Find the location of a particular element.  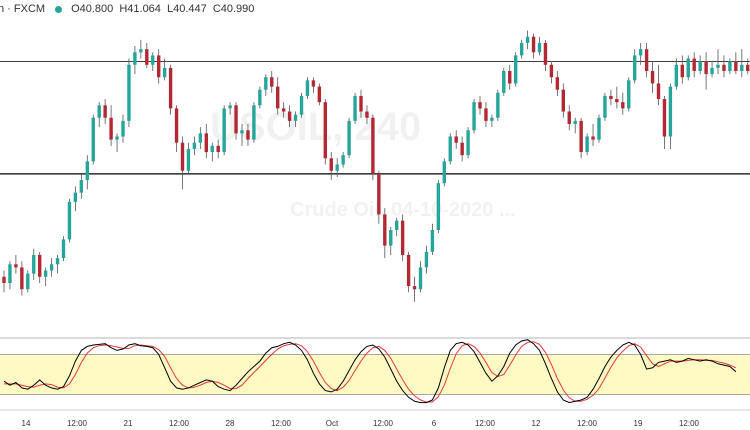

low-value: L40.447 is located at coordinates (186, 9).